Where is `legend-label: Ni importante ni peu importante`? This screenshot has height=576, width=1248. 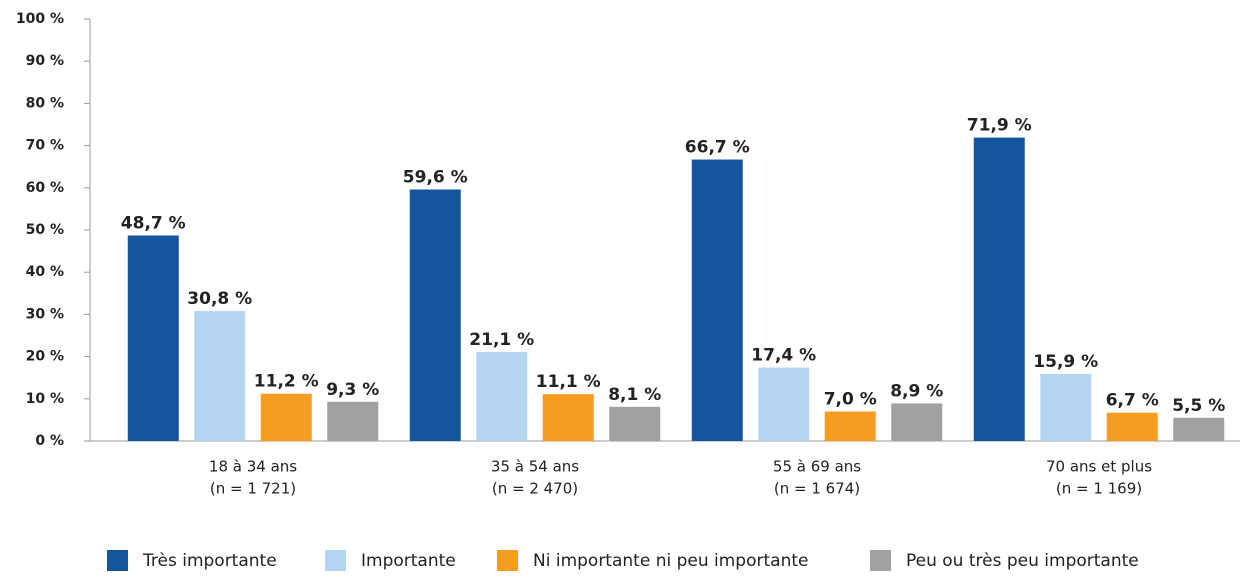 legend-label: Ni importante ni peu importante is located at coordinates (670, 561).